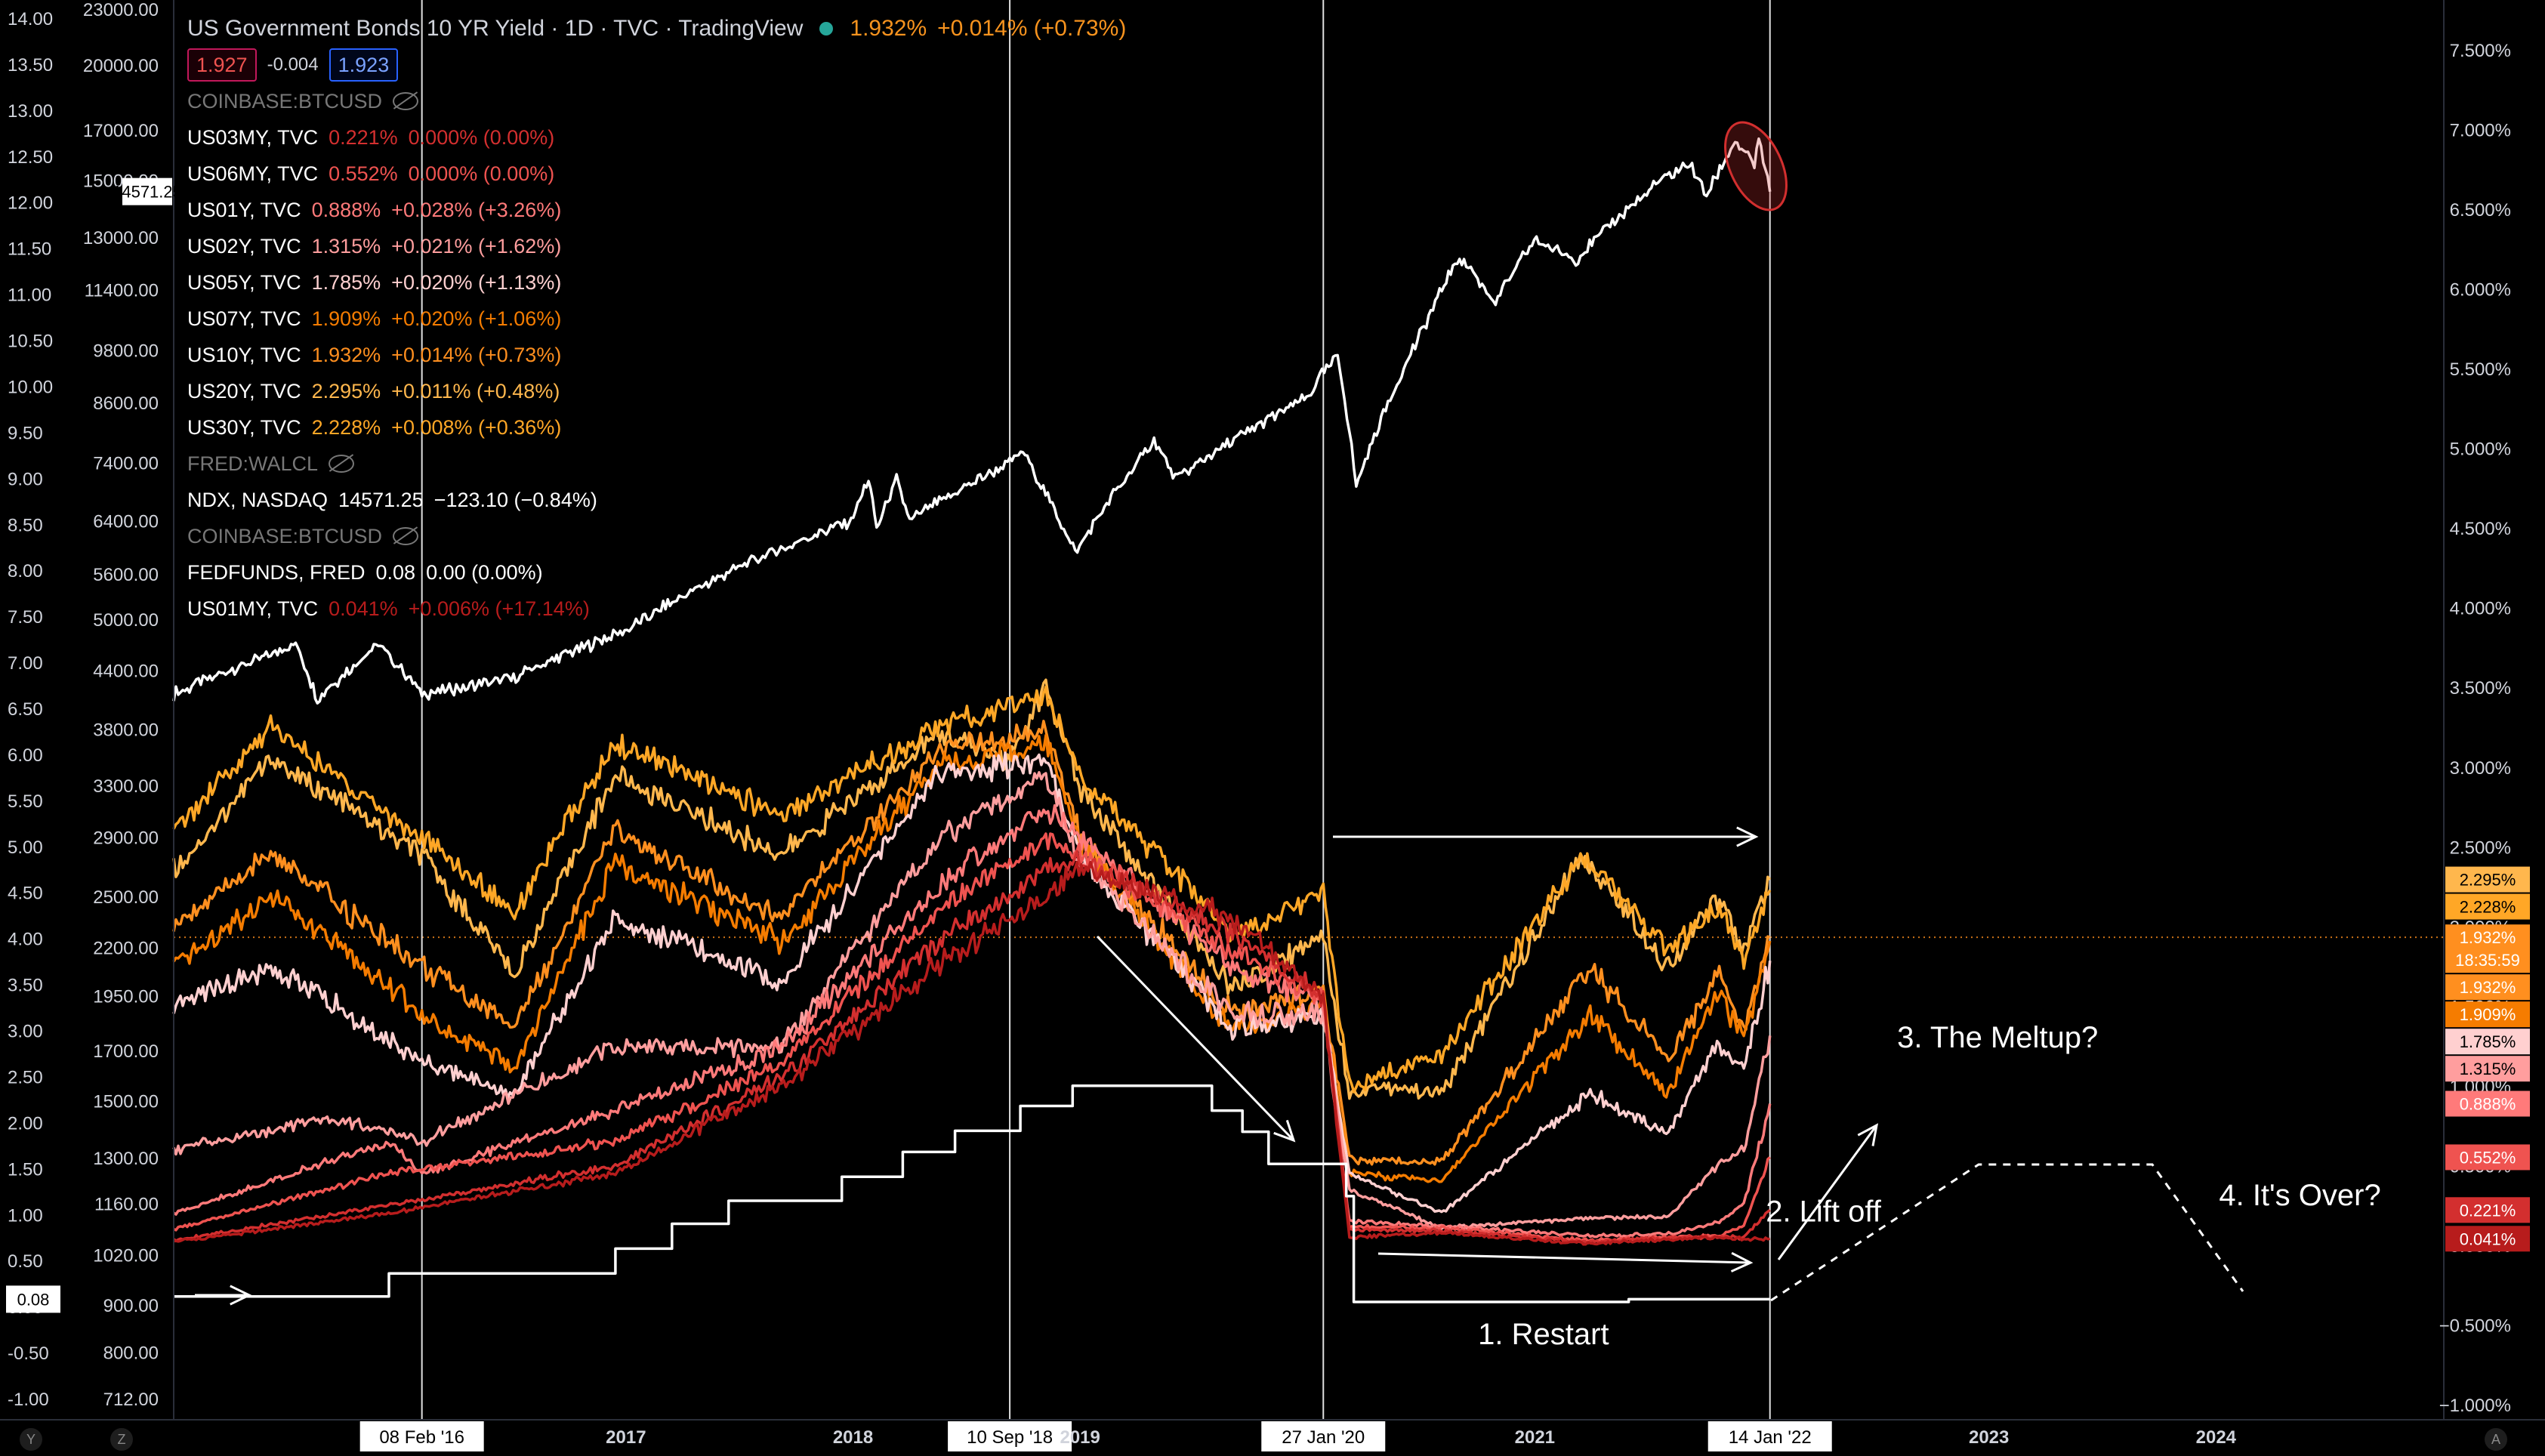 This screenshot has height=1456, width=2545. Describe the element at coordinates (853, 1437) in the screenshot. I see `time-axis-label: 2018` at that location.